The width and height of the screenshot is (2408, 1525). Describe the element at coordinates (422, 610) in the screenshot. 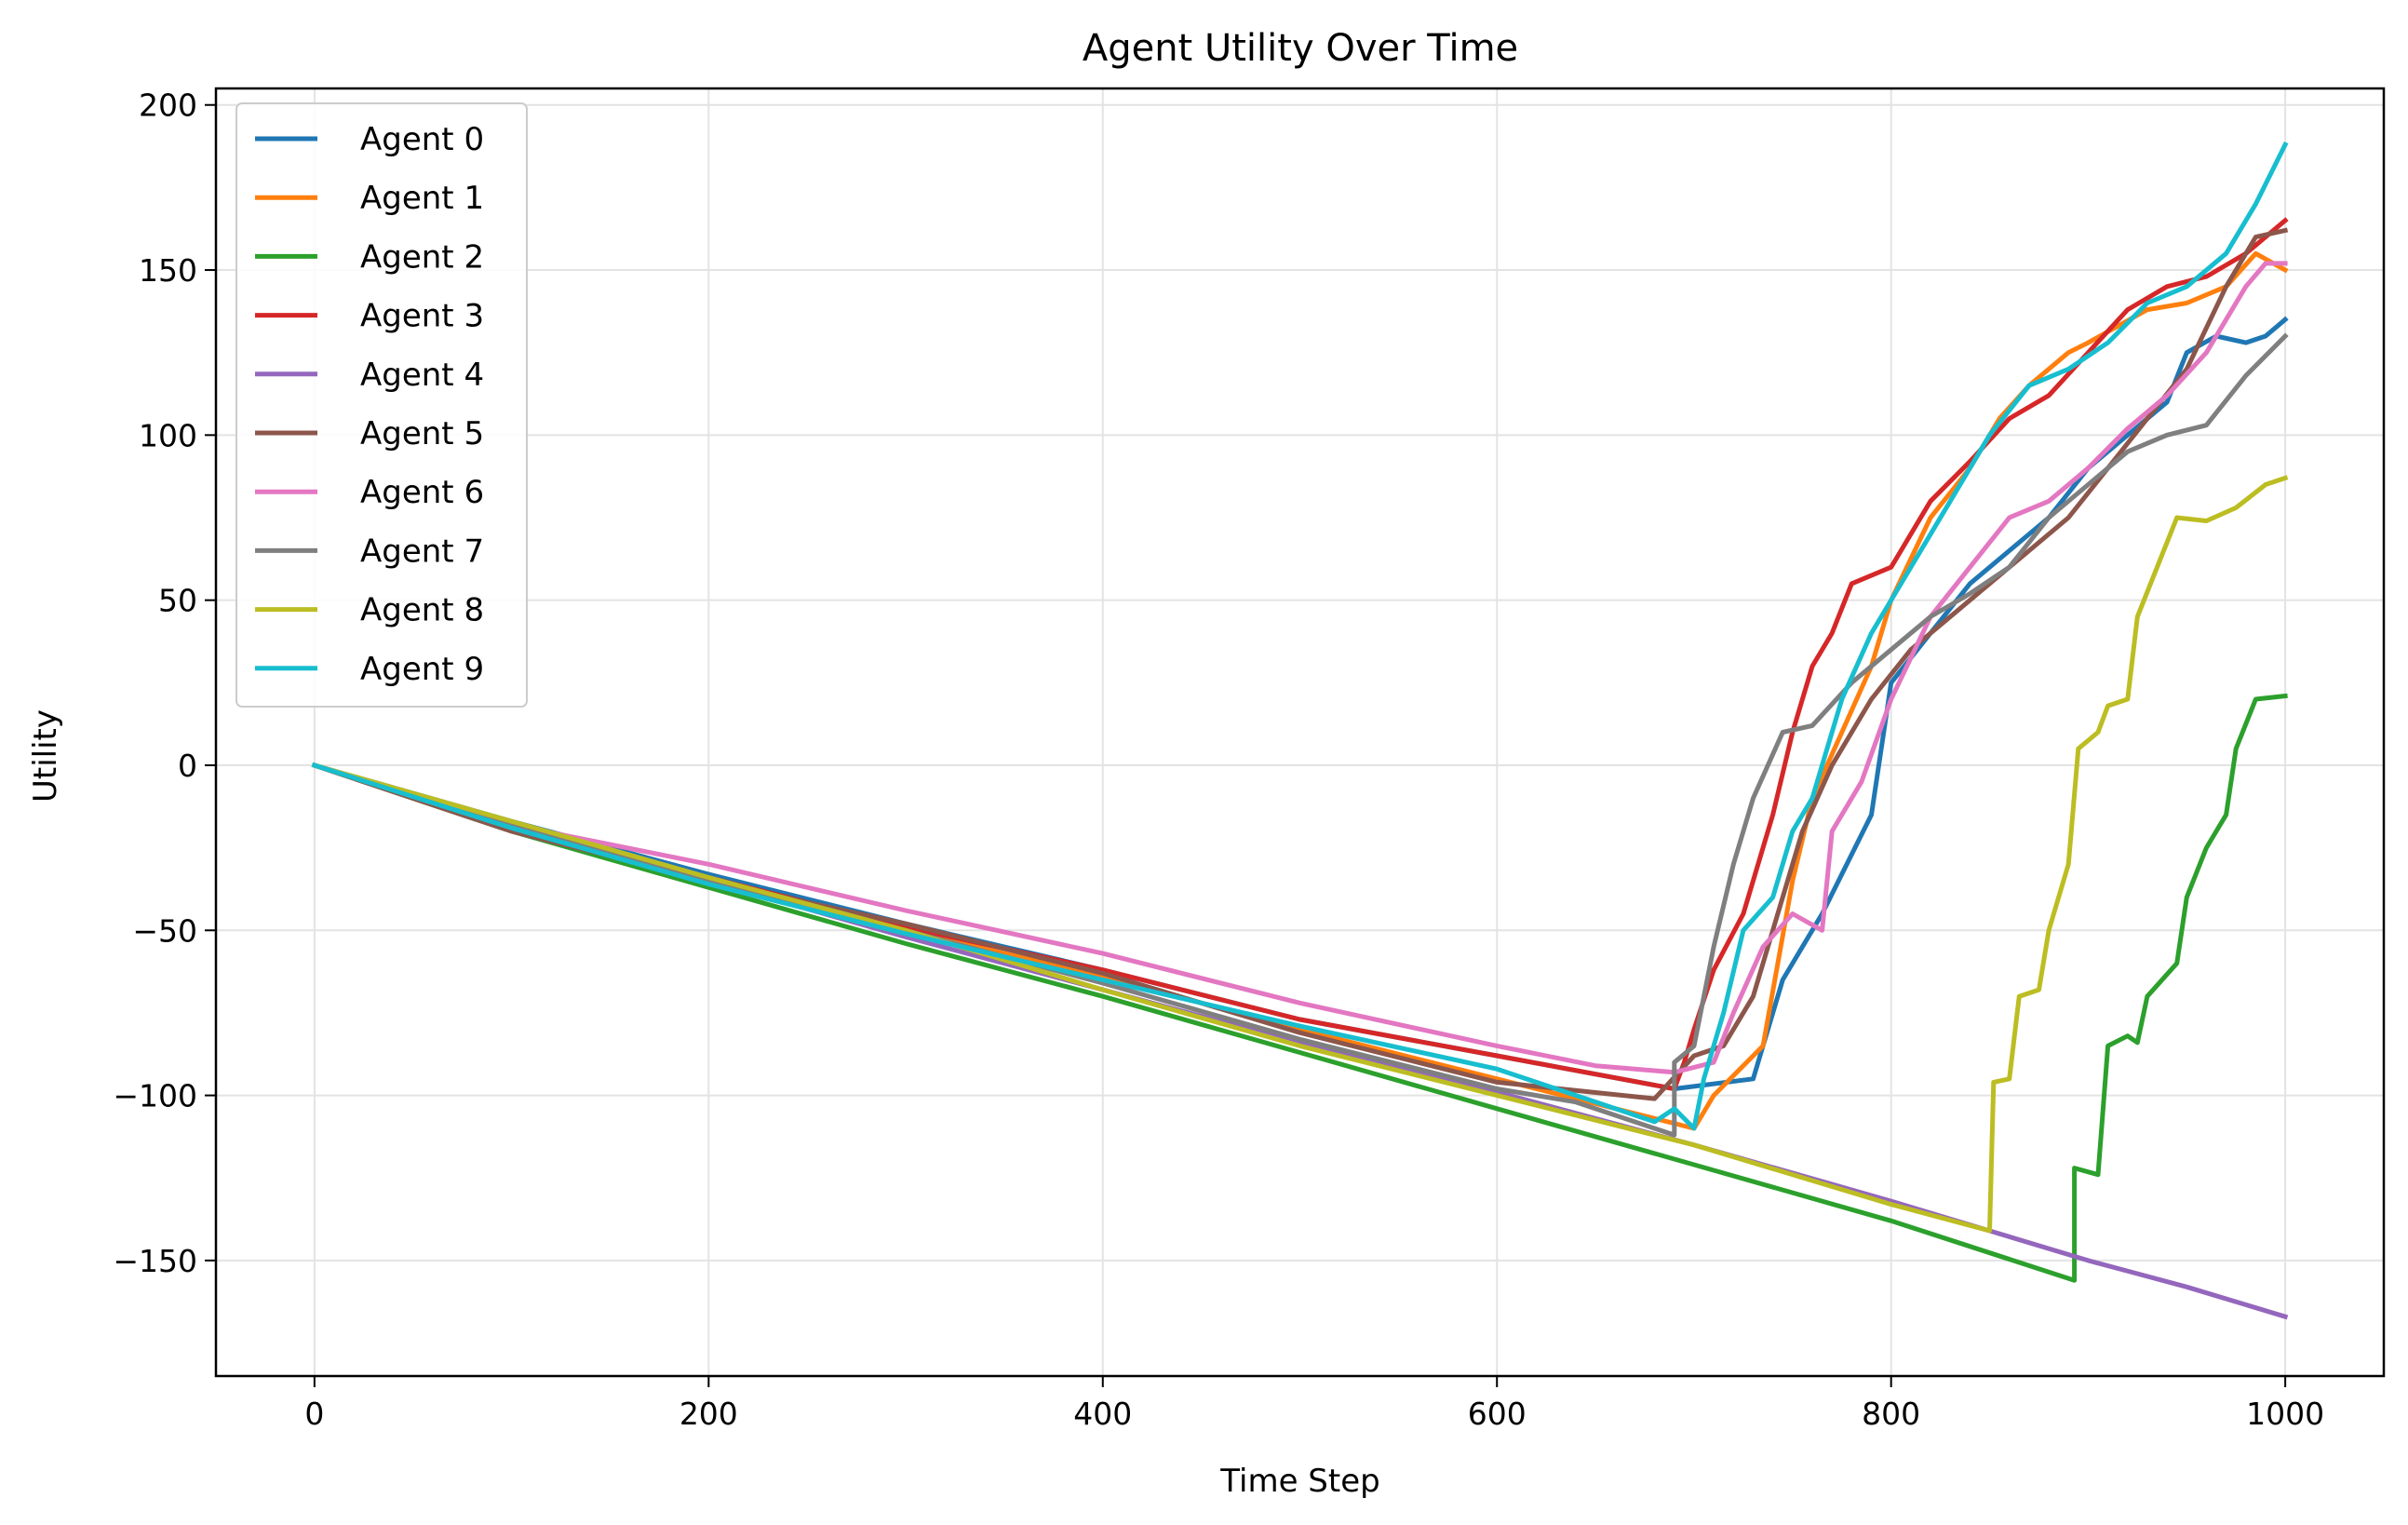

I see `legend-label: Agent 8` at that location.